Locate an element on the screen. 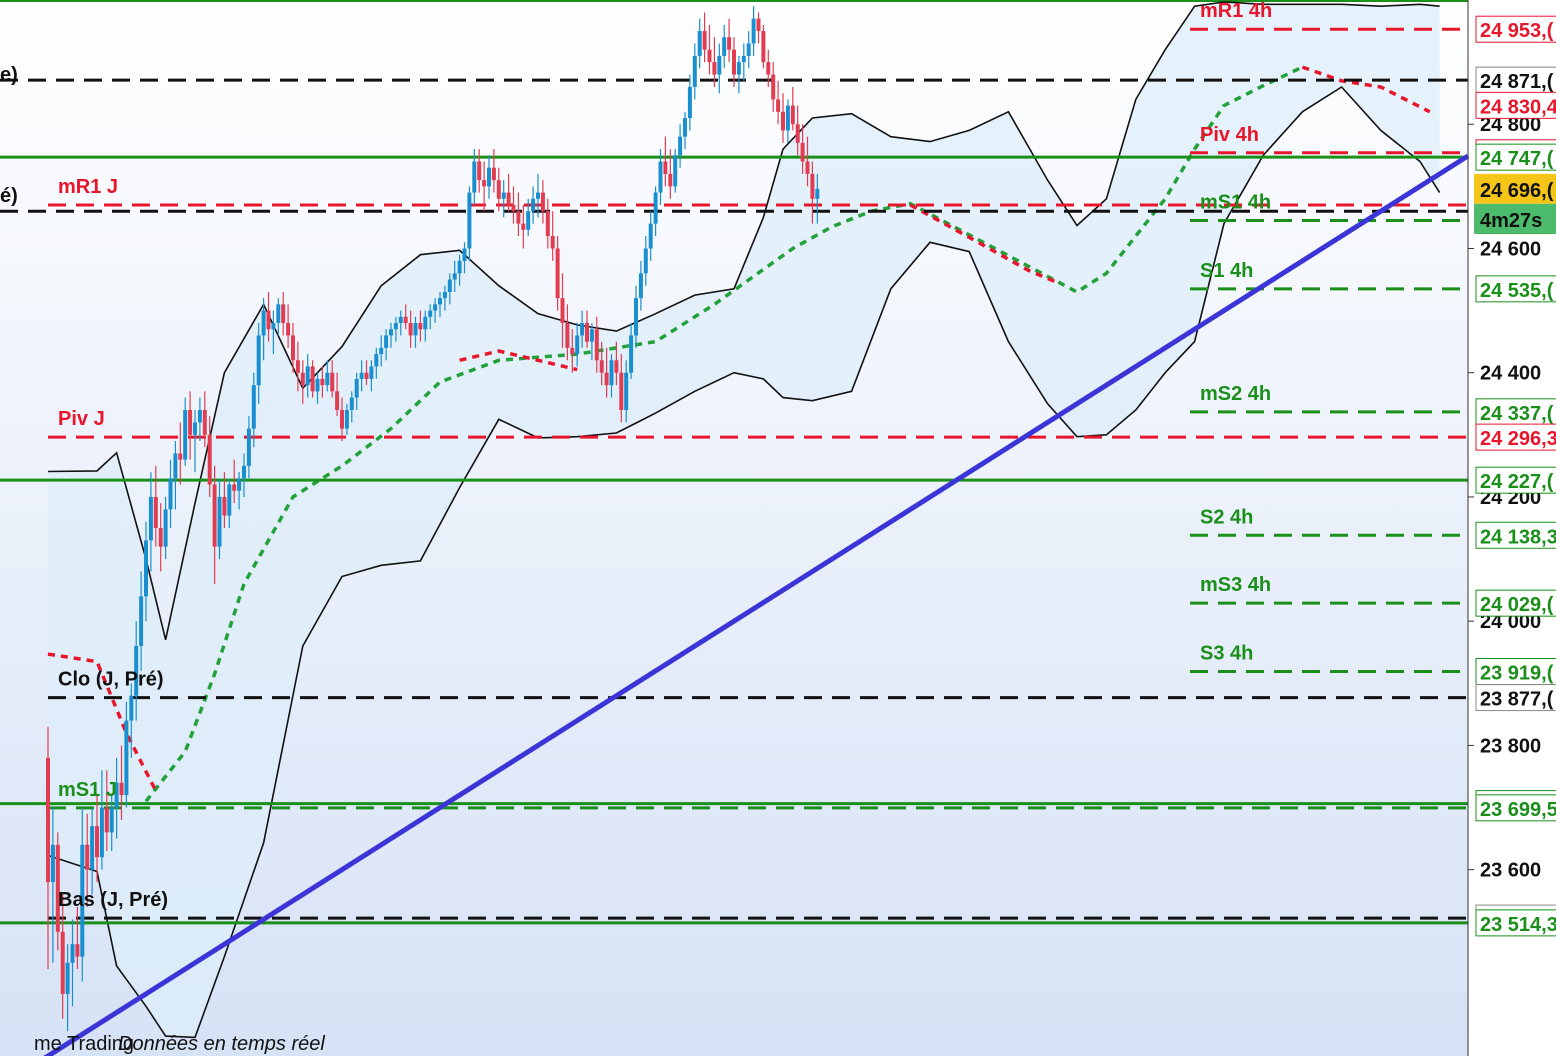  level-label-18: Bas (J, Pré) is located at coordinates (113, 900).